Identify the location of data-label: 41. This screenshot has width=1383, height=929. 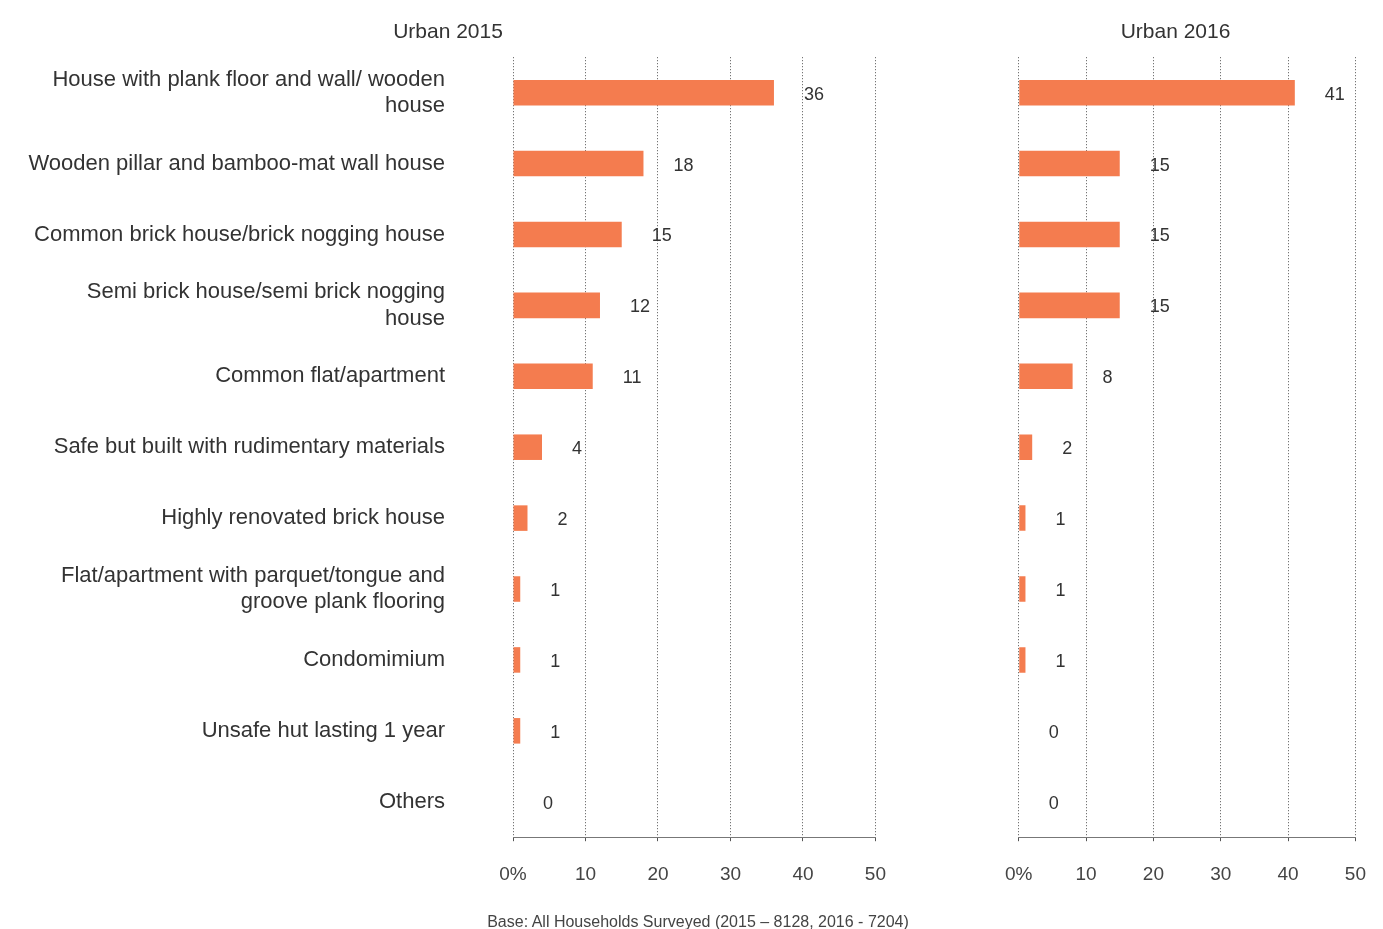
(1334, 93).